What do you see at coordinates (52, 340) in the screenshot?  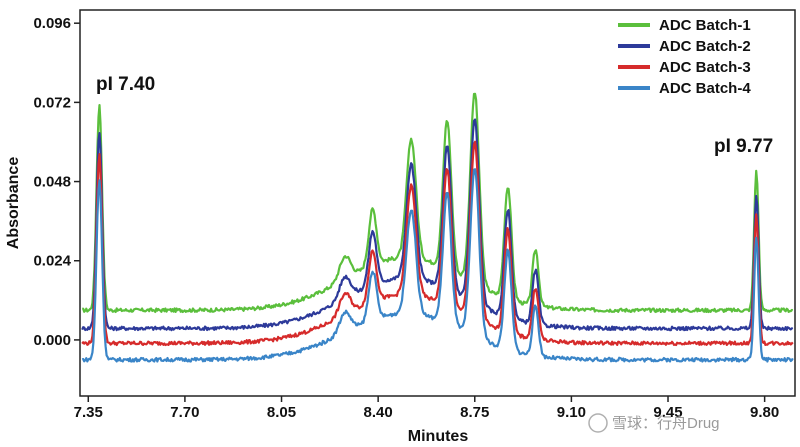 I see `y-tick-label: 0.000` at bounding box center [52, 340].